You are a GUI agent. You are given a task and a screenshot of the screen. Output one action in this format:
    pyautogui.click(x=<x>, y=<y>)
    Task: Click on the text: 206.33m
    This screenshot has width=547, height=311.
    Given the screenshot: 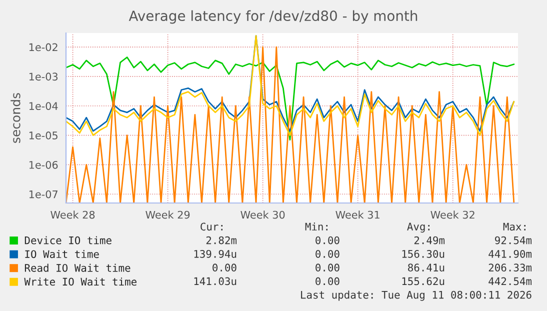 What is the action you would take?
    pyautogui.click(x=510, y=268)
    